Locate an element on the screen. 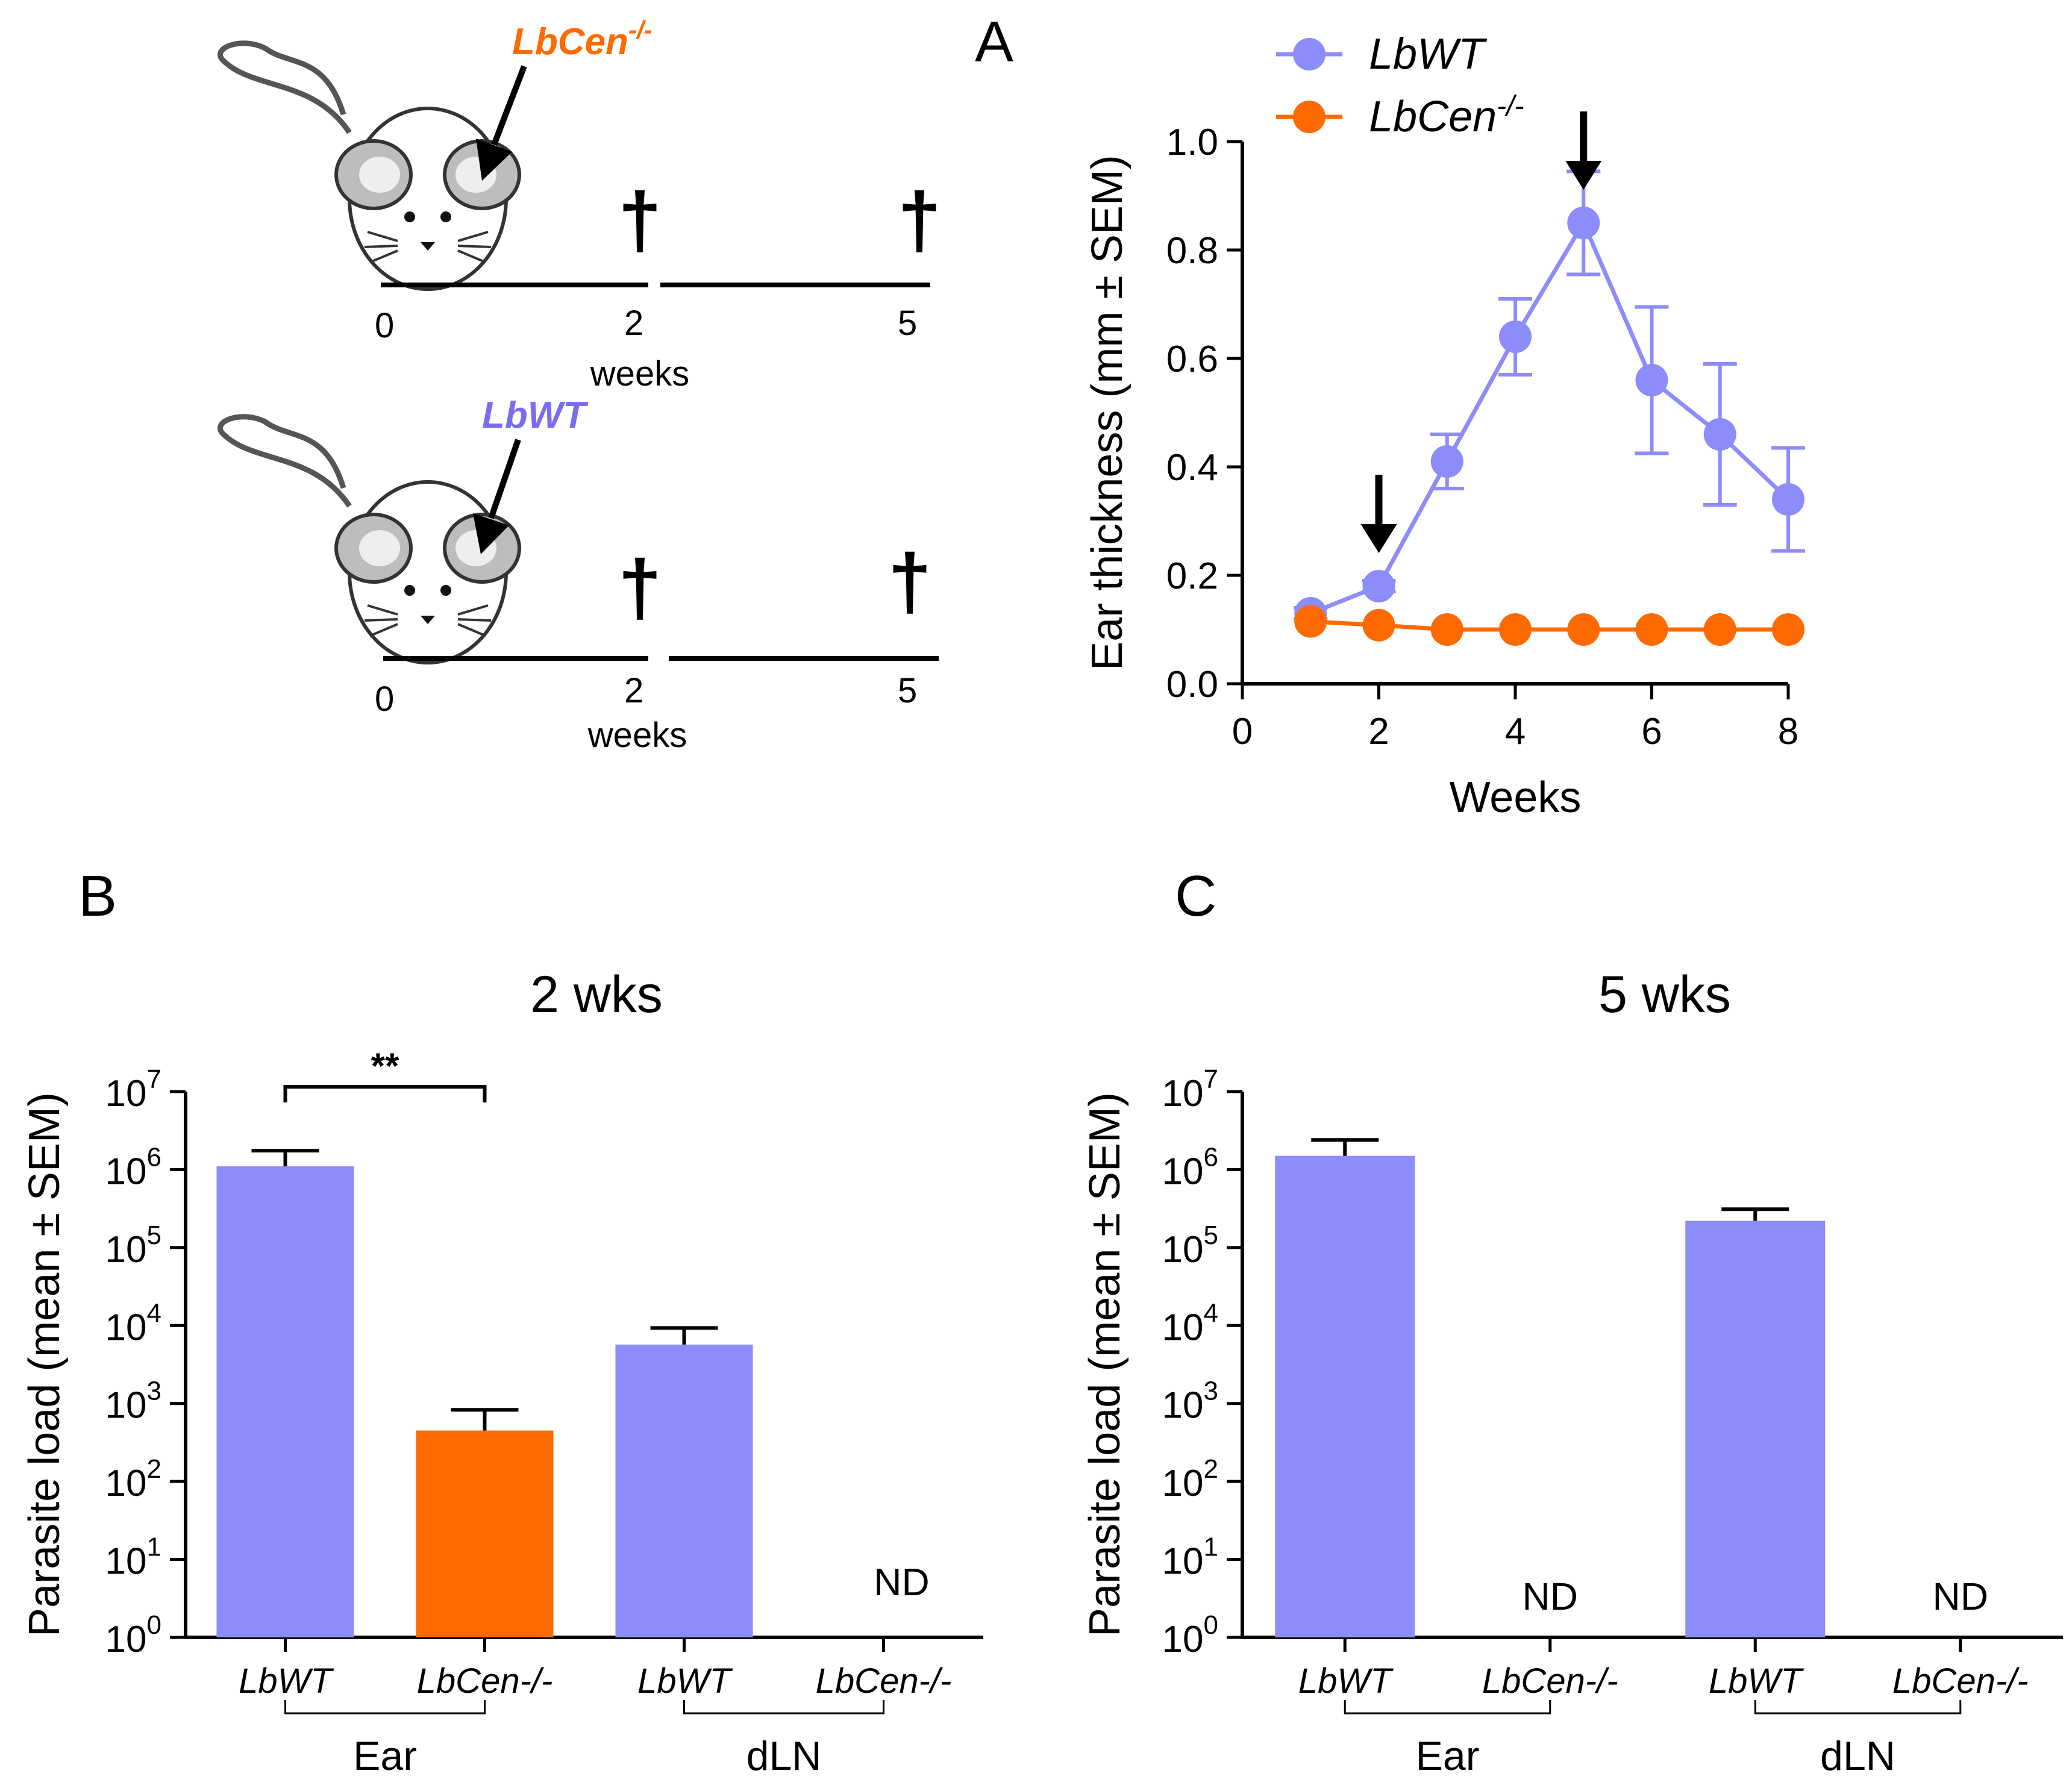  schematic-row-cen: LbCen-/- 0 2 5 weeks † † is located at coordinates (579, 204).